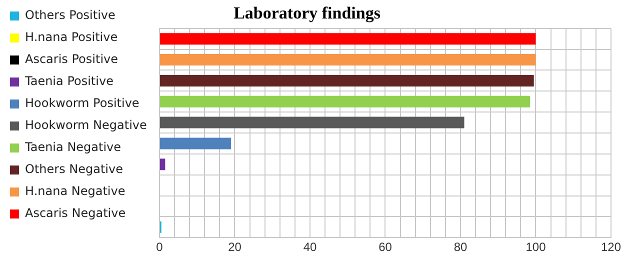 This screenshot has width=624, height=260. What do you see at coordinates (611, 247) in the screenshot?
I see `x-tick-label: 120` at bounding box center [611, 247].